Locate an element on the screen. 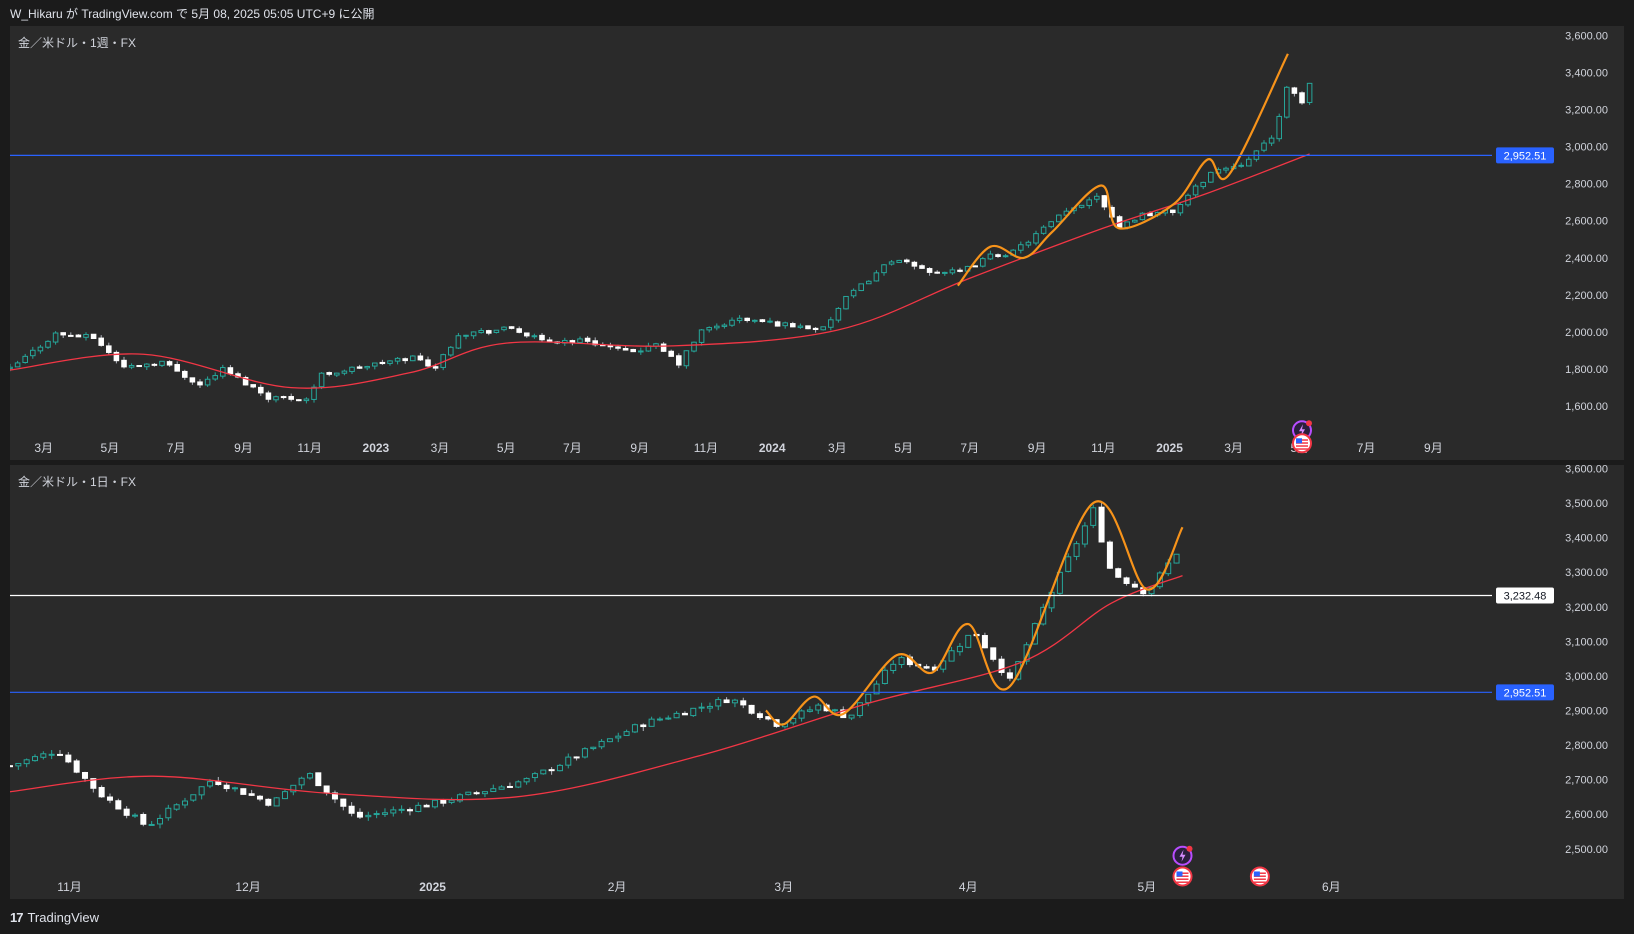 The height and width of the screenshot is (934, 1634). y-tick-label: 3,200.00 is located at coordinates (1586, 110).